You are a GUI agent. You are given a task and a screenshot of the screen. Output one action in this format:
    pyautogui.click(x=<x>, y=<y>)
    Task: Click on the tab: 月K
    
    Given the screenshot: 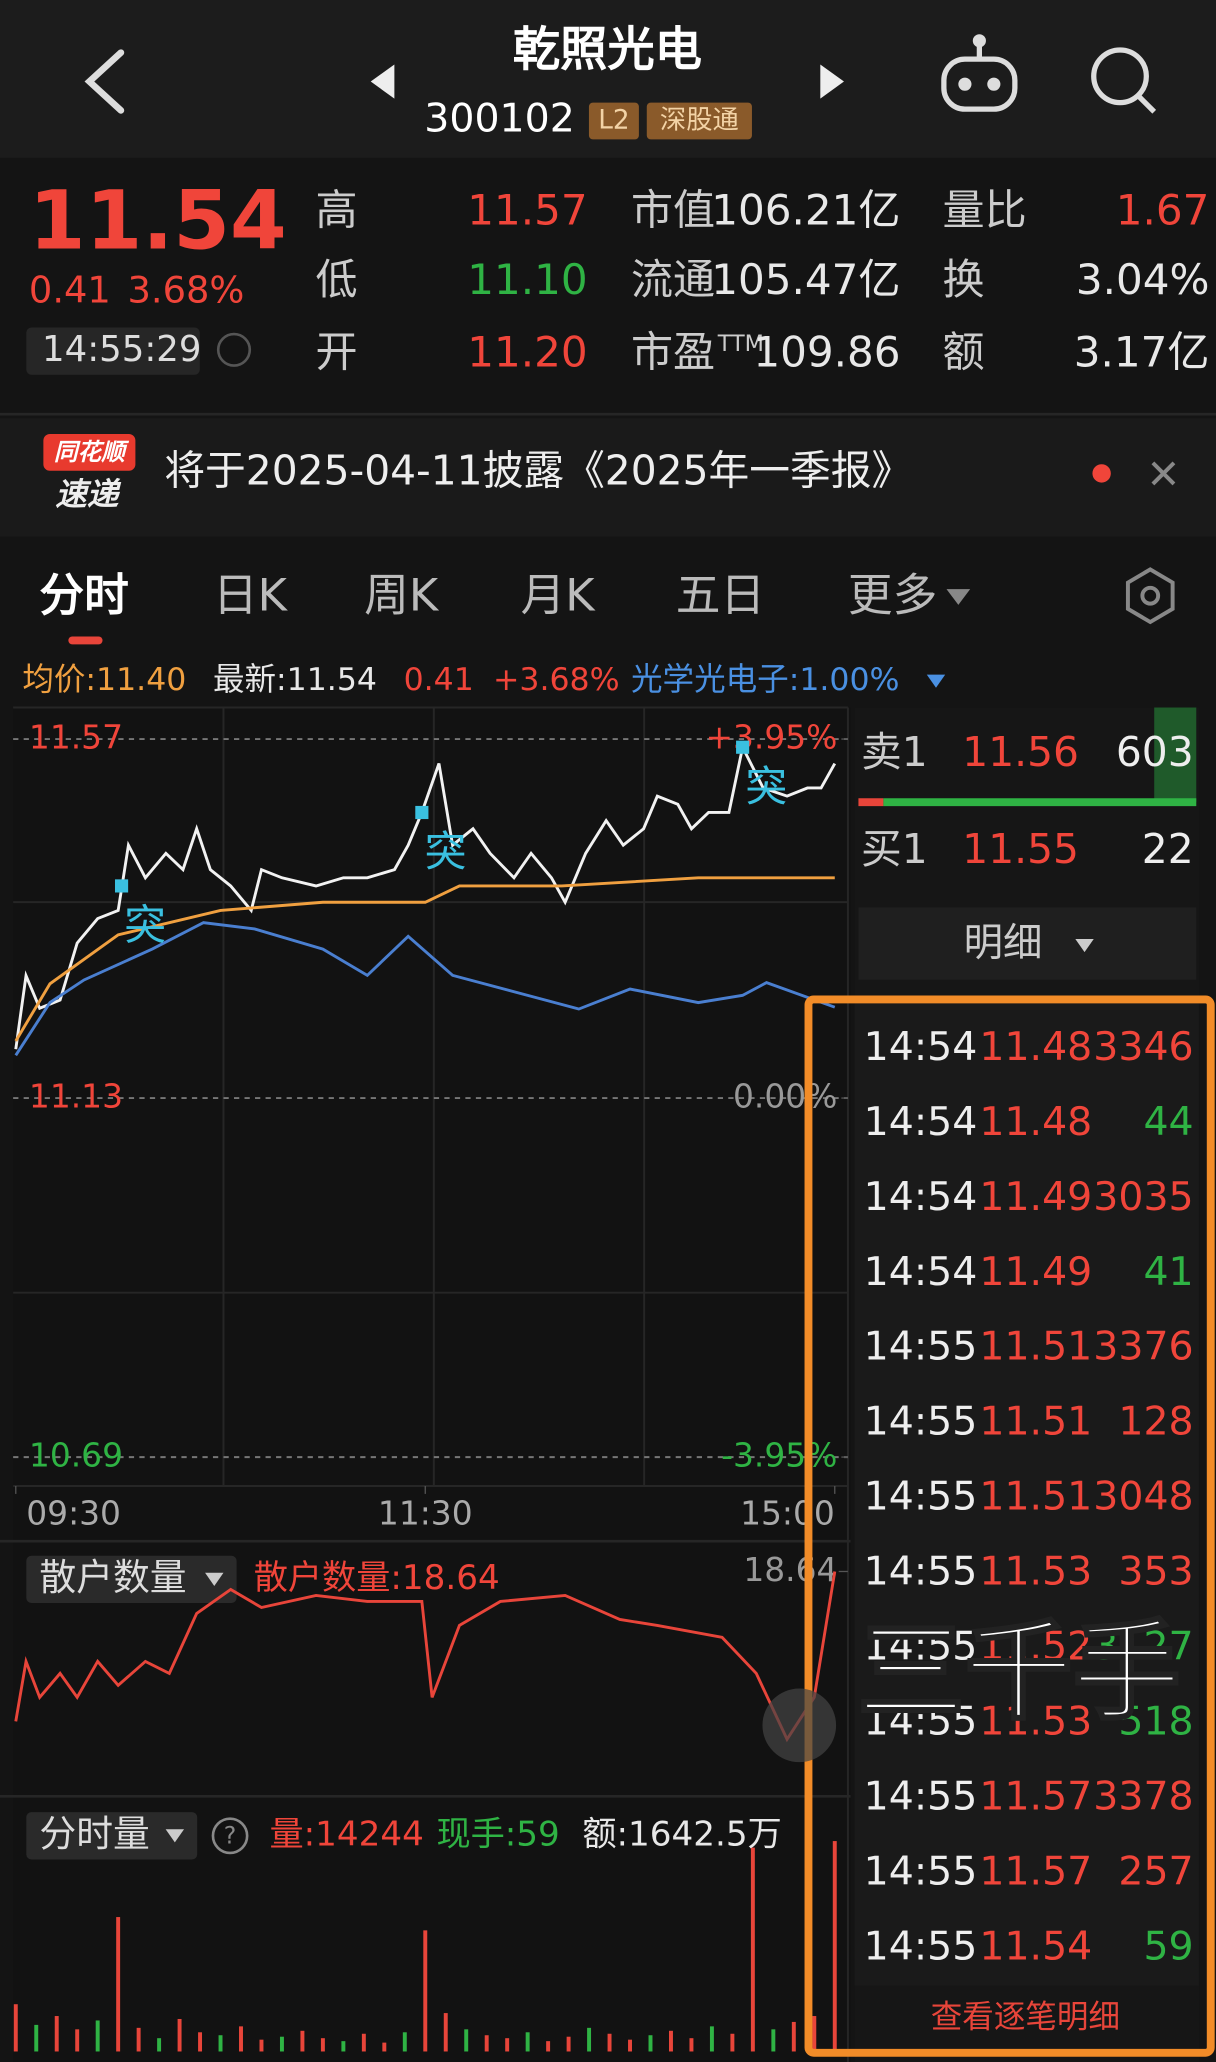 What is the action you would take?
    pyautogui.click(x=559, y=595)
    